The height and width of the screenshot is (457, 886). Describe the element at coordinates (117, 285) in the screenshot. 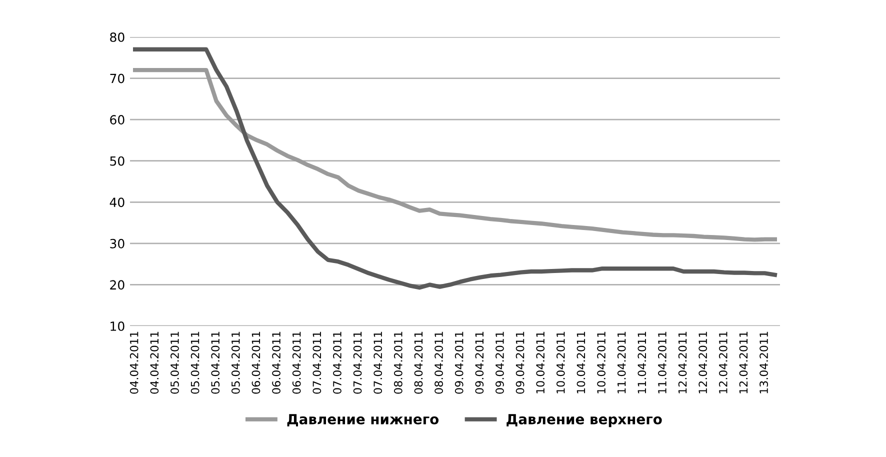

I see `y-tick-label: 20` at that location.